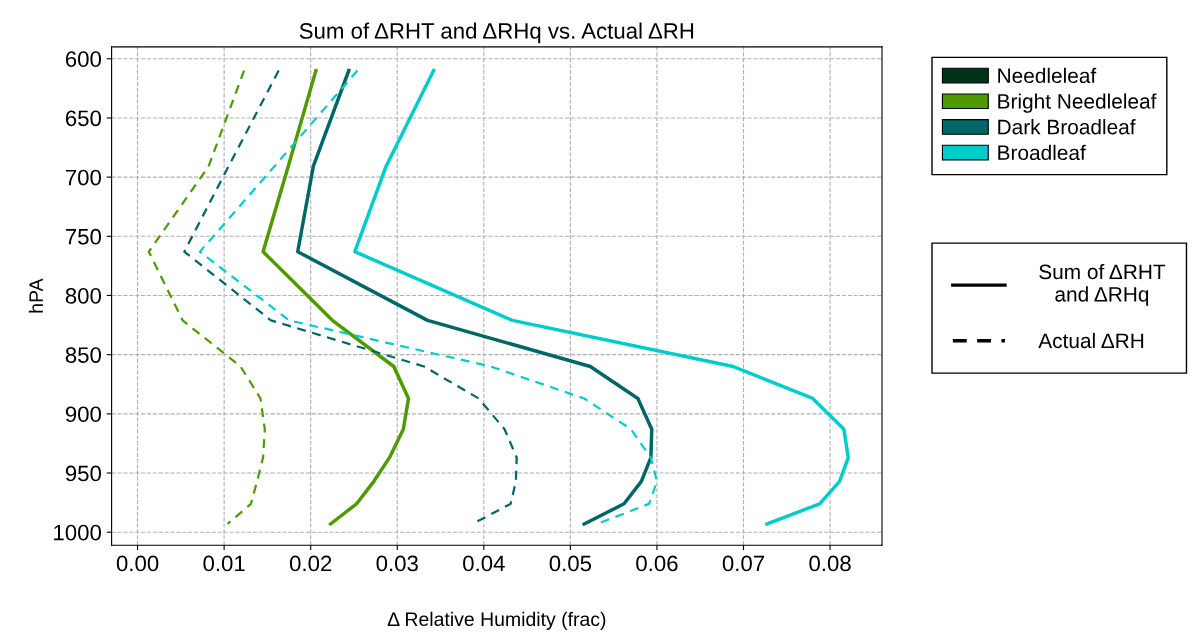 The width and height of the screenshot is (1200, 634). What do you see at coordinates (35, 295) in the screenshot?
I see `y-axis-title: hPA` at bounding box center [35, 295].